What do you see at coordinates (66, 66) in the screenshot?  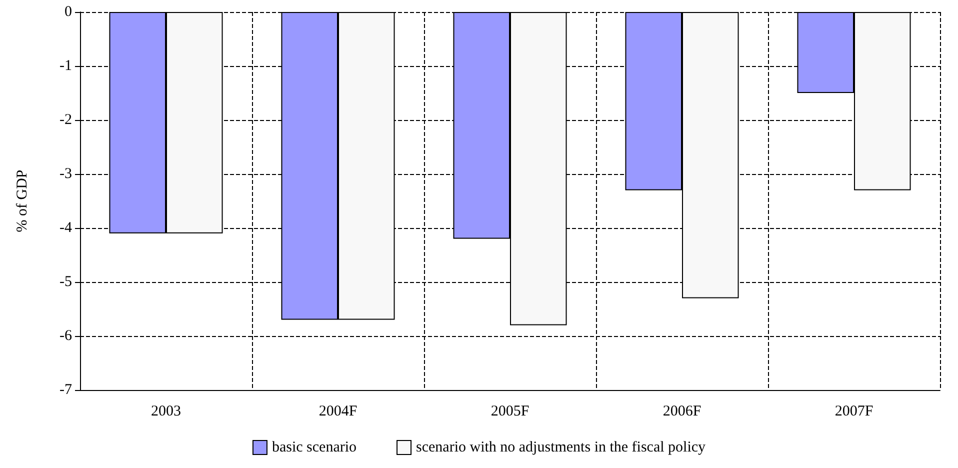 I see `y-tick-label: -1` at bounding box center [66, 66].